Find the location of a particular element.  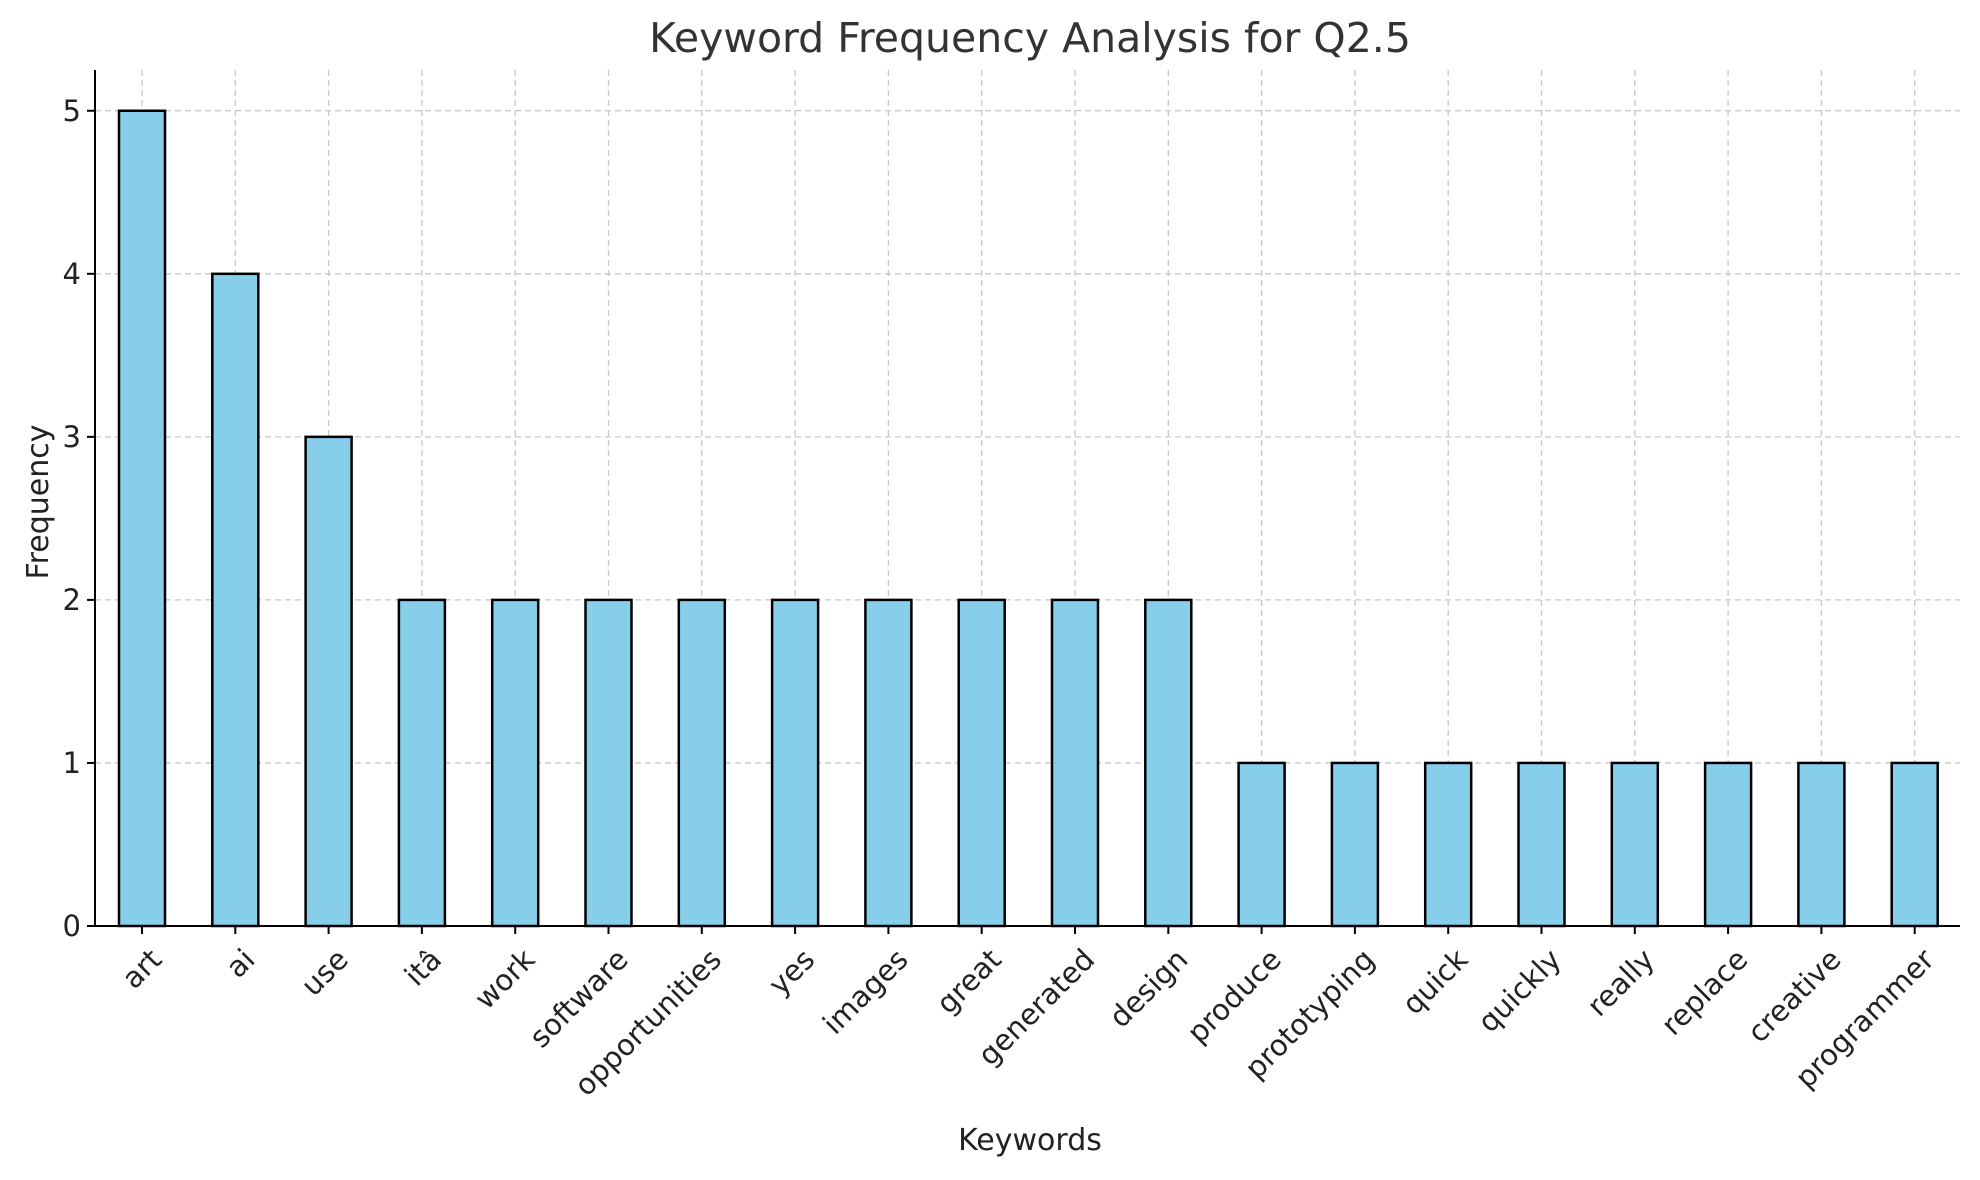

x-tick-label-really: really is located at coordinates (1620, 982).